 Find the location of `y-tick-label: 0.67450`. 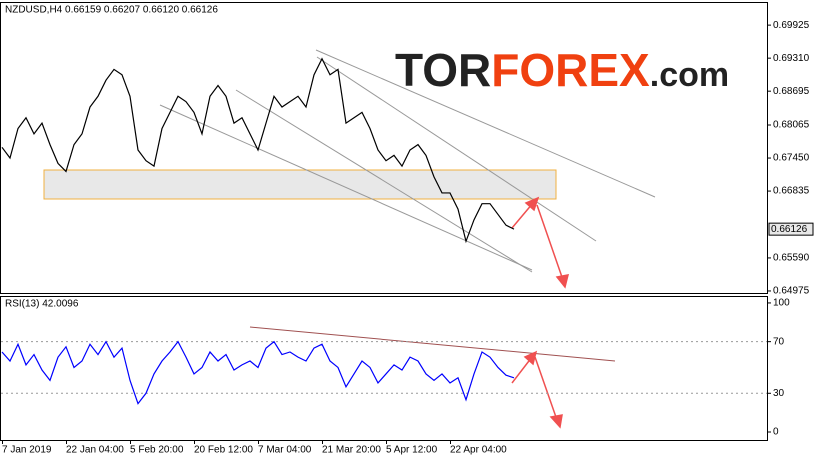

y-tick-label: 0.67450 is located at coordinates (791, 158).